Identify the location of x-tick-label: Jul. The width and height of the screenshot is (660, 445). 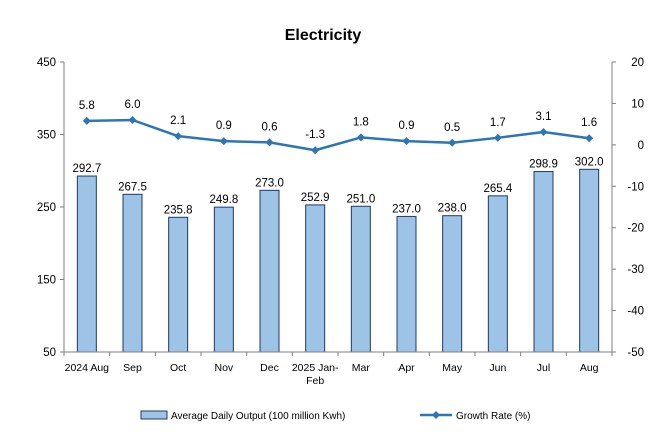
(543, 368).